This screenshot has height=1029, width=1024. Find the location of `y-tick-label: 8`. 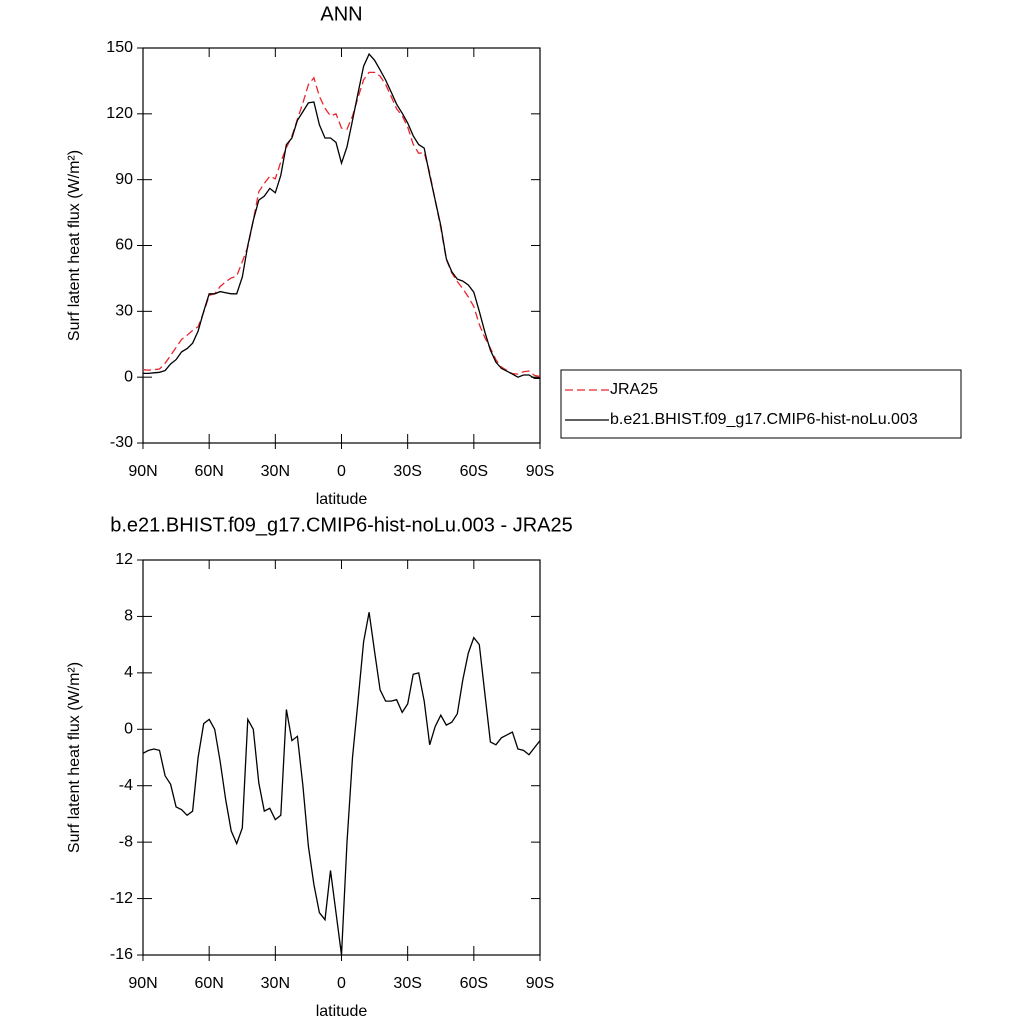

y-tick-label: 8 is located at coordinates (128, 616).